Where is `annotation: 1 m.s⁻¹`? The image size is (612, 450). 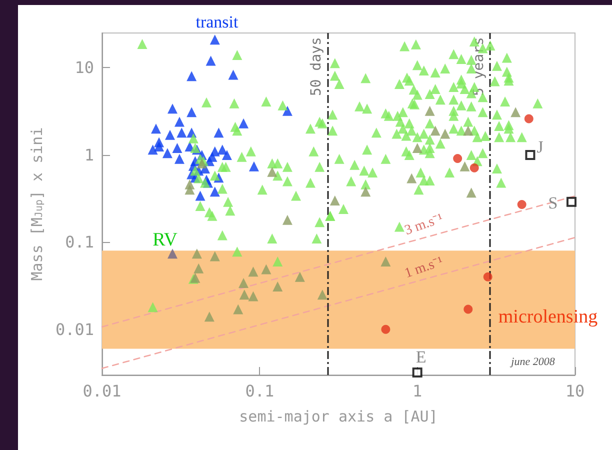
annotation: 1 m.s⁻¹ is located at coordinates (424, 268).